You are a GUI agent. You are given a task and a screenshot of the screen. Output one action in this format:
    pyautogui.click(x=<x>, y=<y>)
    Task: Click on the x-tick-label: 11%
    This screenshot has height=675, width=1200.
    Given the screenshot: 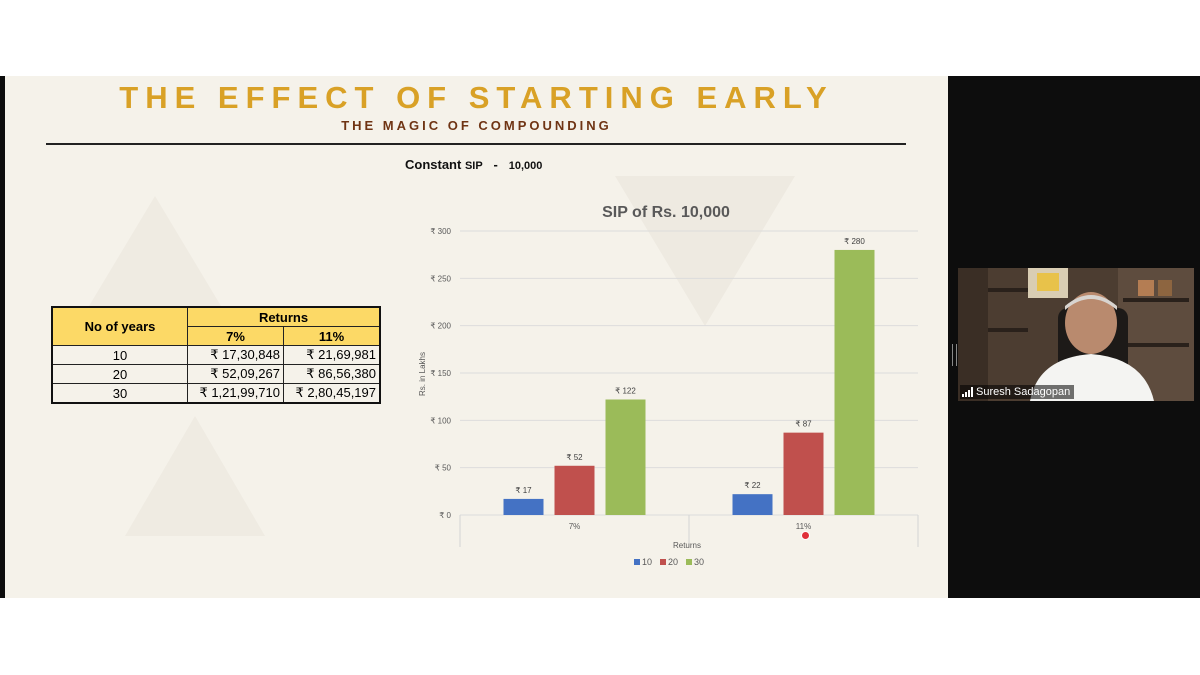 What is the action you would take?
    pyautogui.click(x=803, y=526)
    